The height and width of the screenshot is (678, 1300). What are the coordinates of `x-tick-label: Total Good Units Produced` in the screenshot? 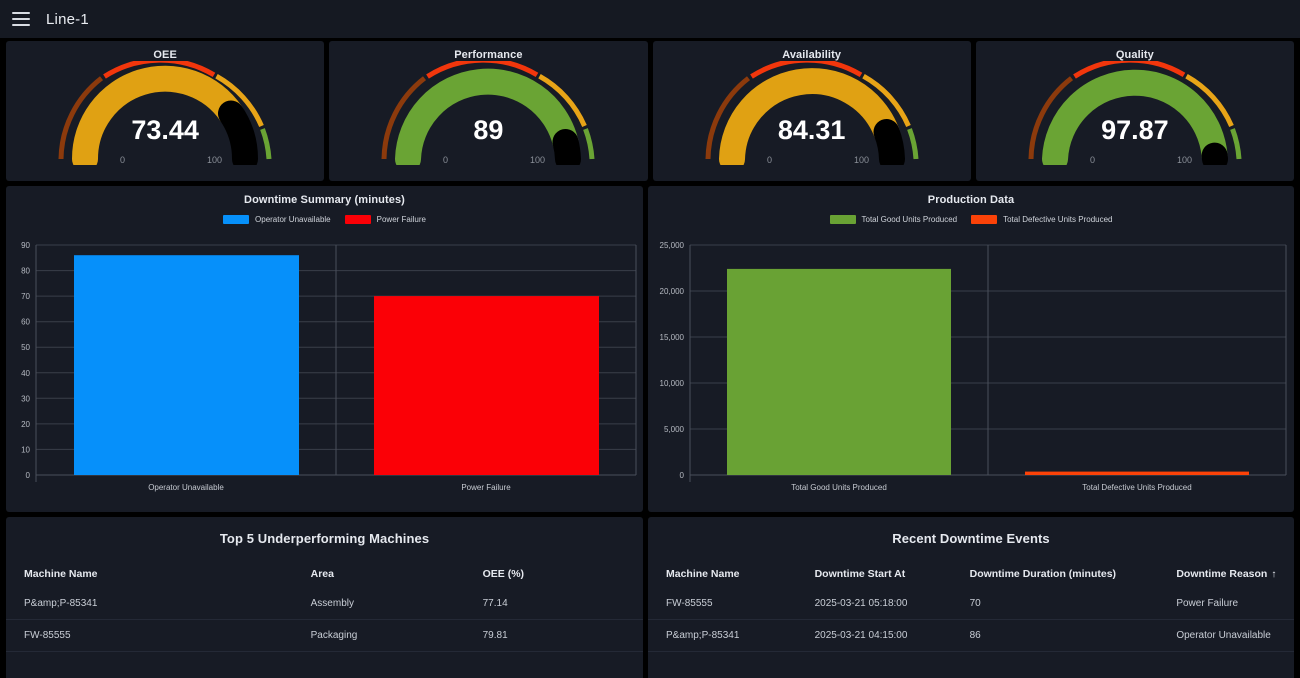 It's located at (839, 487).